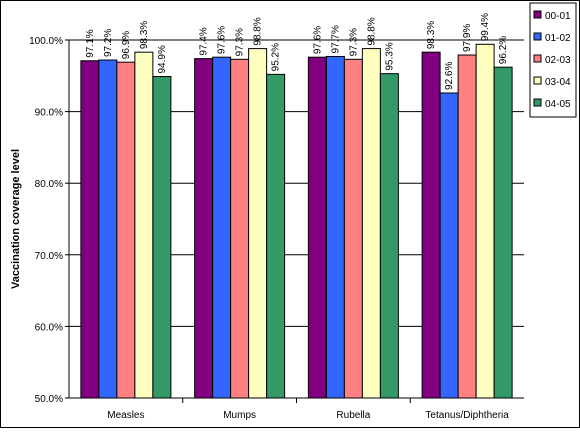 This screenshot has height=432, width=580. I want to click on data-label: 96.2%, so click(503, 50).